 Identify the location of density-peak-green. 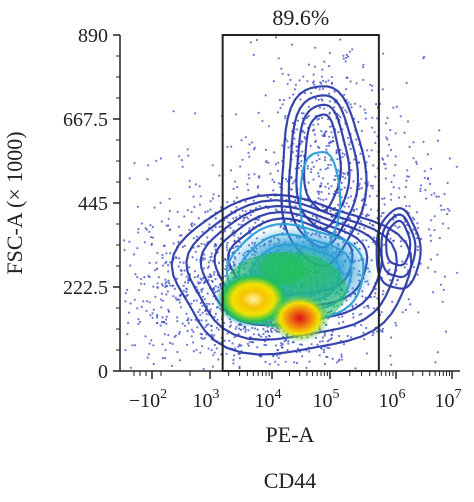
(282, 269).